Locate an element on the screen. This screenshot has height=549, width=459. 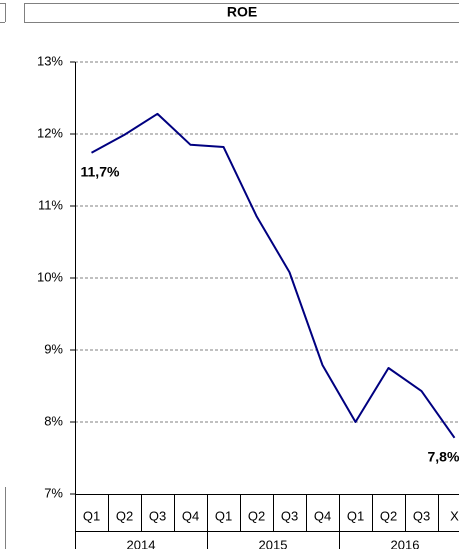
x-tick-label: X is located at coordinates (454, 515).